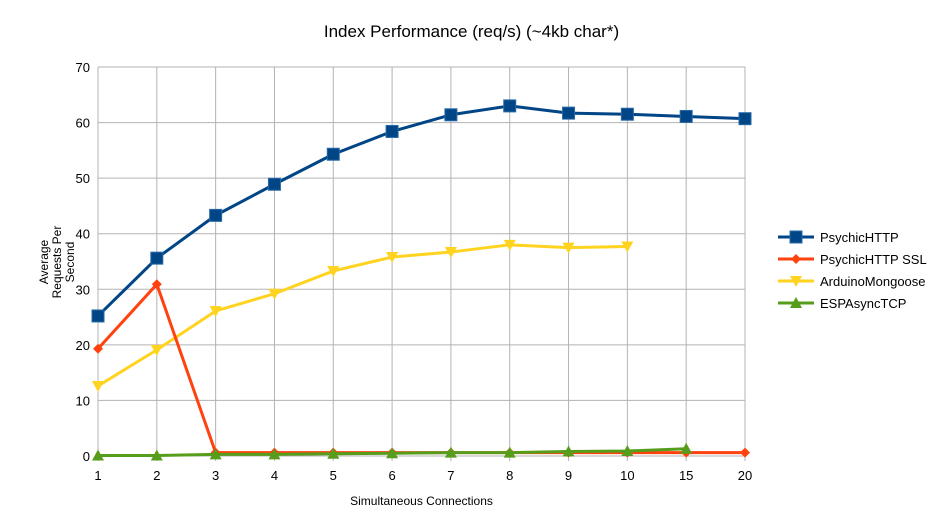  What do you see at coordinates (83, 178) in the screenshot?
I see `y-tick-label: 50` at bounding box center [83, 178].